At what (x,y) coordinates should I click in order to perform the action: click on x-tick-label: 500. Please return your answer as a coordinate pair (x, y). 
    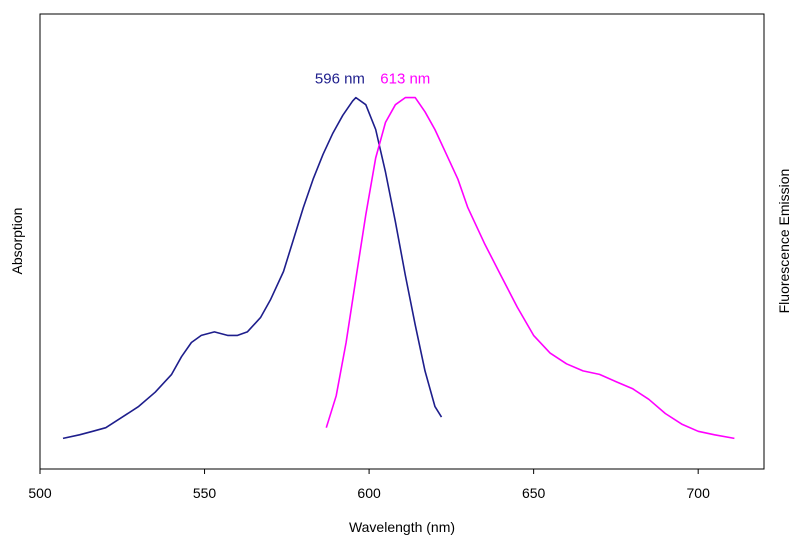
    Looking at the image, I should click on (40, 493).